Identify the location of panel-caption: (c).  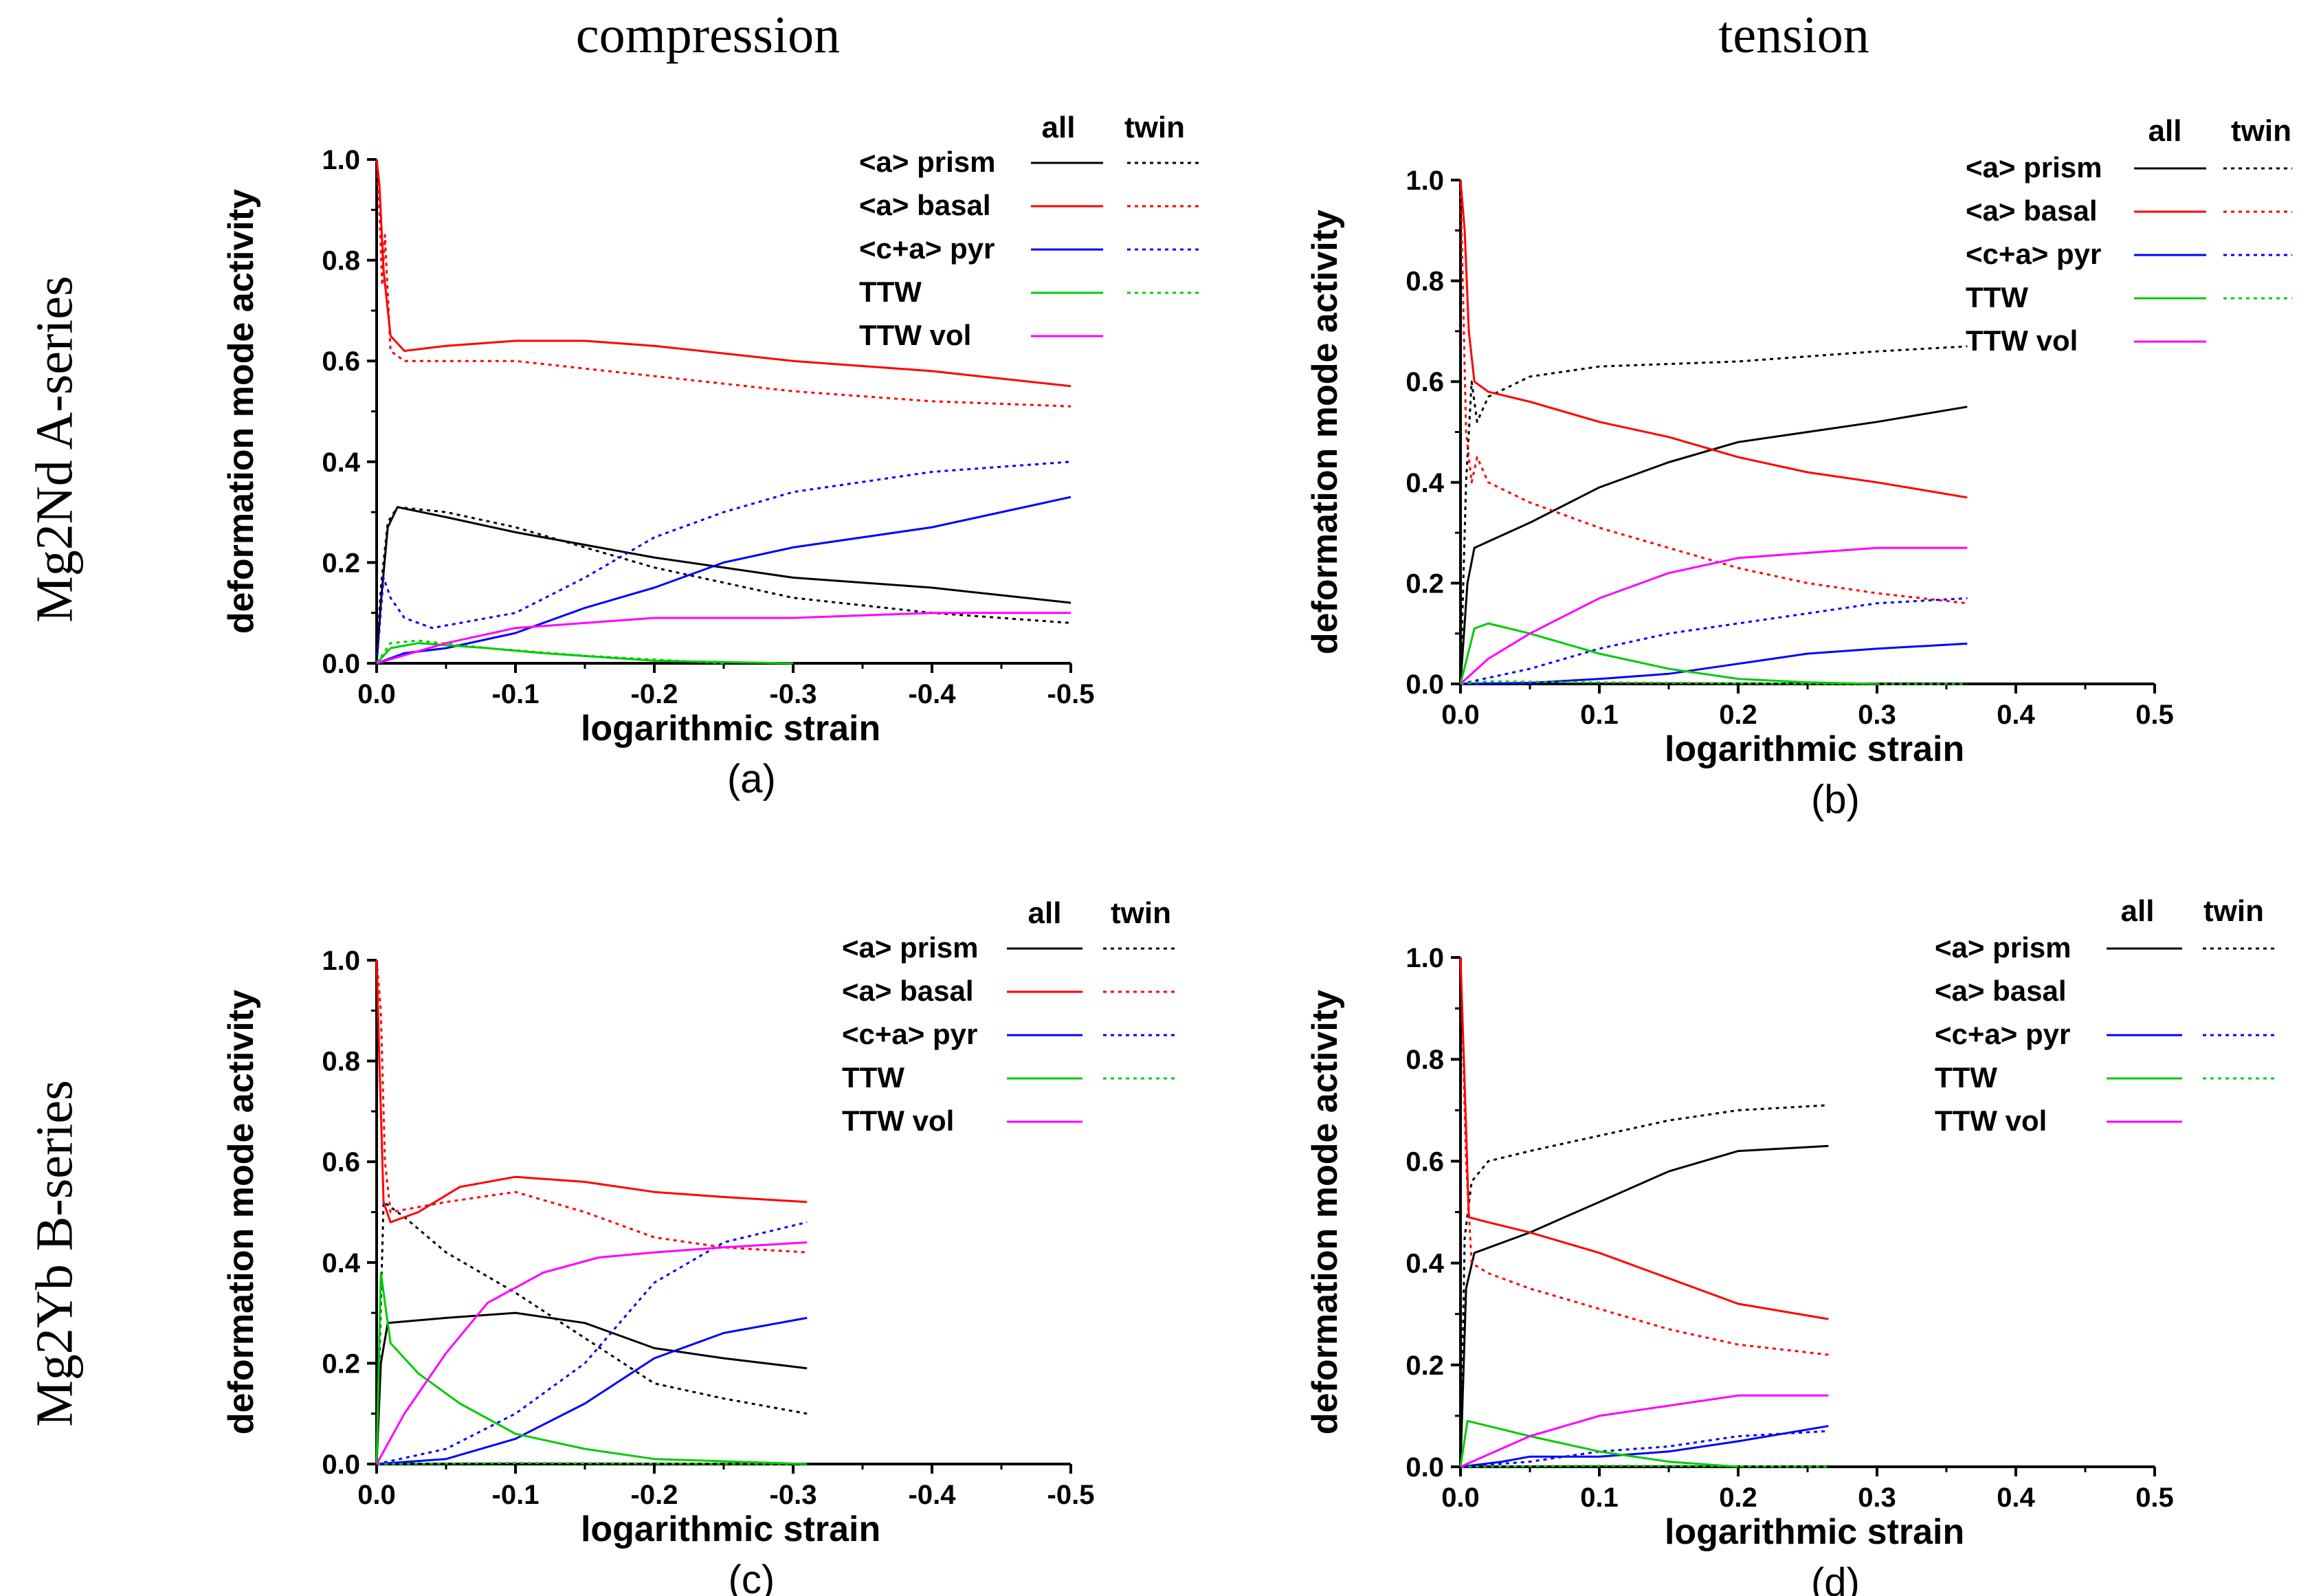
(752, 1577).